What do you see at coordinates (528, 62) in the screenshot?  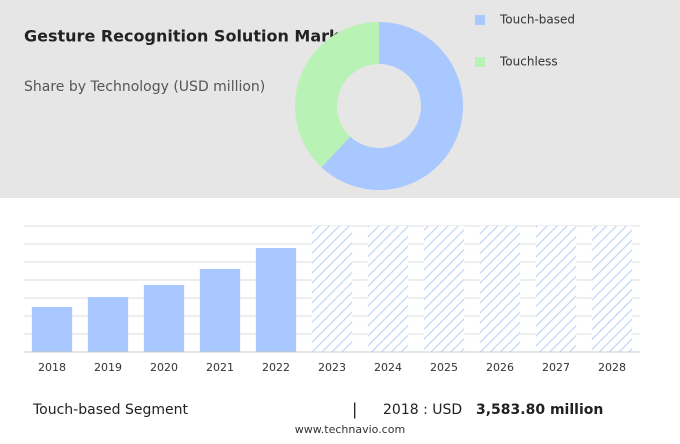 I see `legend-label: Touchless` at bounding box center [528, 62].